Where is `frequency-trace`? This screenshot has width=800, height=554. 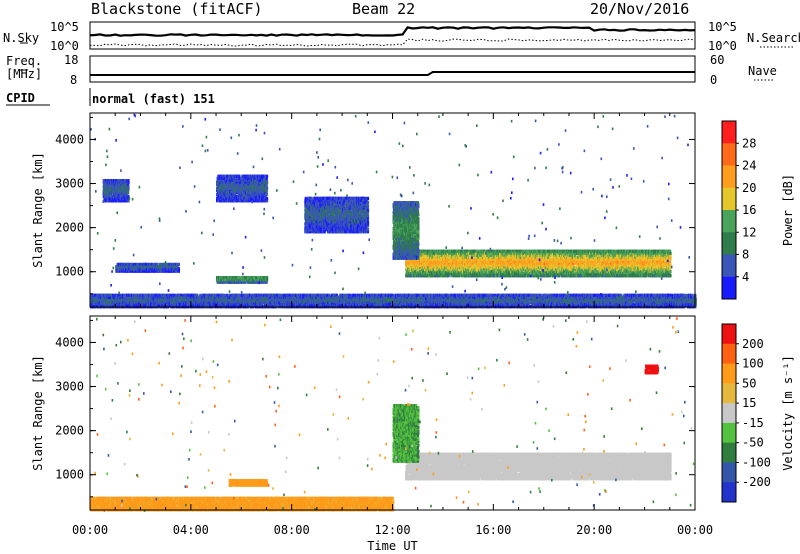
frequency-trace is located at coordinates (392, 73).